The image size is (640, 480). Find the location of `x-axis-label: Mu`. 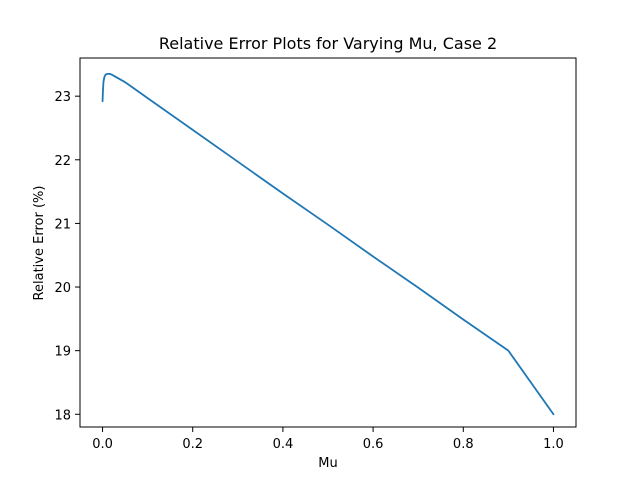

x-axis-label: Mu is located at coordinates (327, 463).